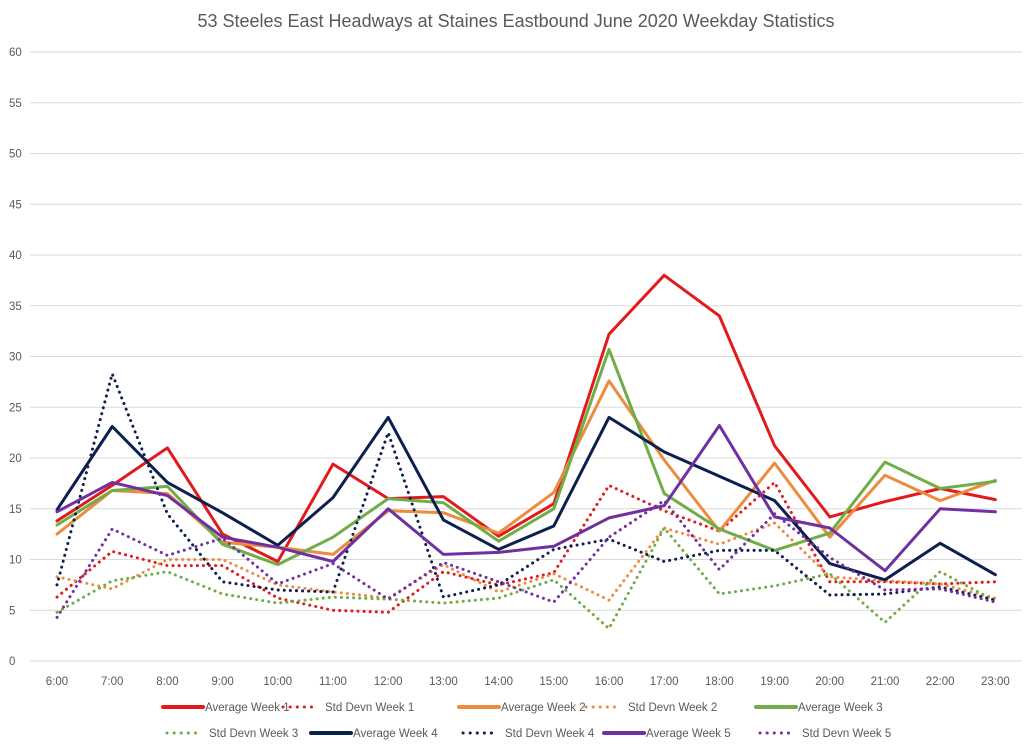 The image size is (1024, 753). What do you see at coordinates (222, 682) in the screenshot?
I see `x-tick-label: 9:00` at bounding box center [222, 682].